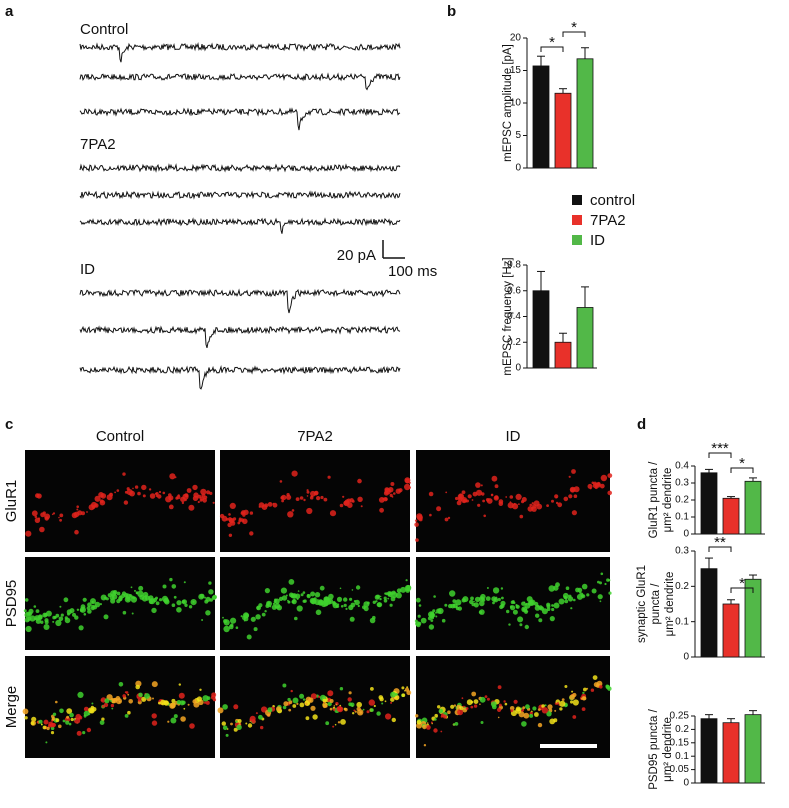 The height and width of the screenshot is (808, 789). I want to click on y-axis-label: synaptic GluR1, so click(642, 604).